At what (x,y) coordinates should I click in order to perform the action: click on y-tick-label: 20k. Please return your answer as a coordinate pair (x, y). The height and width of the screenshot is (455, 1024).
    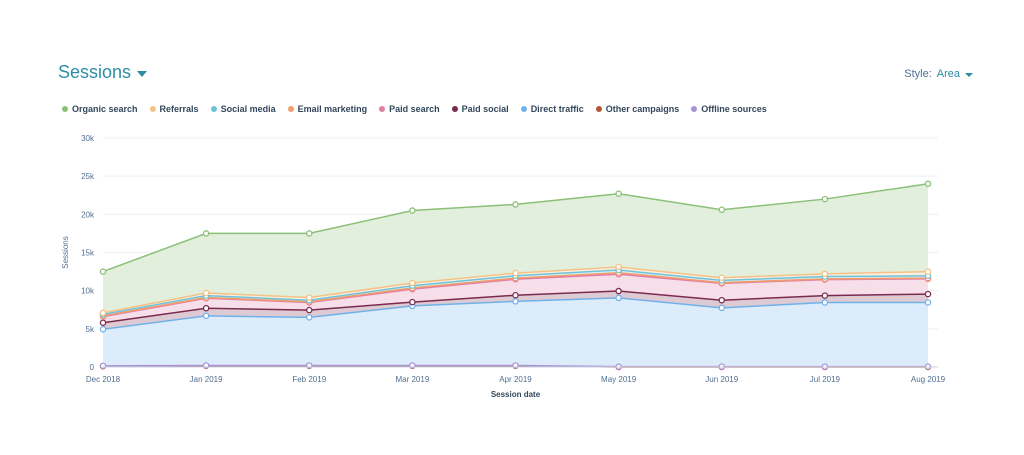
    Looking at the image, I should click on (88, 214).